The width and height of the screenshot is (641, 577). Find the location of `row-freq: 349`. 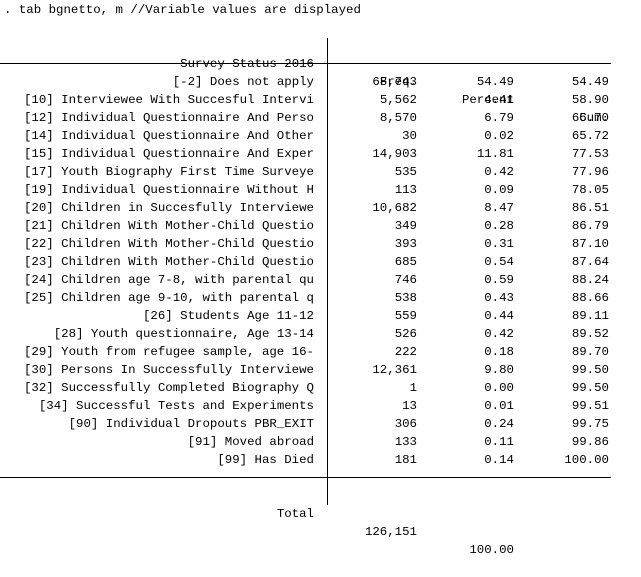

row-freq: 349 is located at coordinates (405, 226).